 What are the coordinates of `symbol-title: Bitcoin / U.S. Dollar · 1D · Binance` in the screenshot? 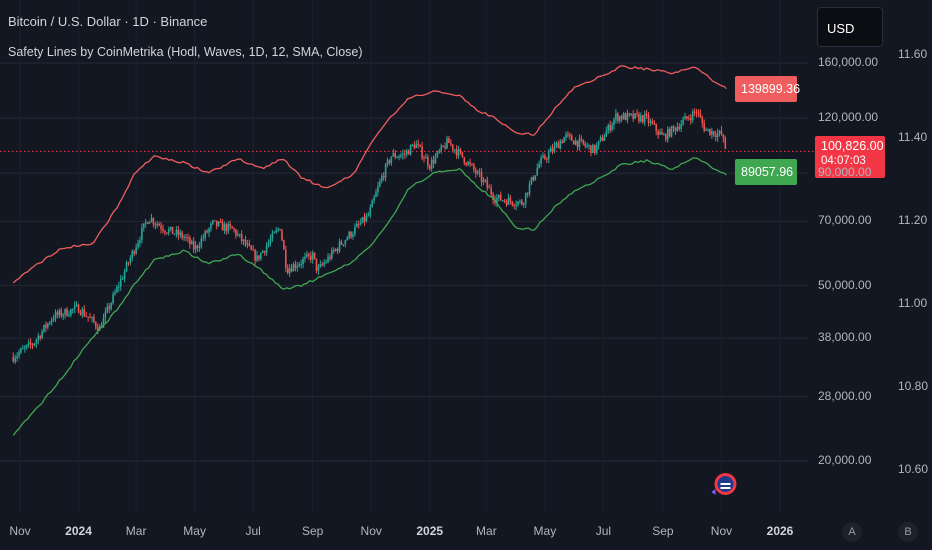 It's located at (108, 21).